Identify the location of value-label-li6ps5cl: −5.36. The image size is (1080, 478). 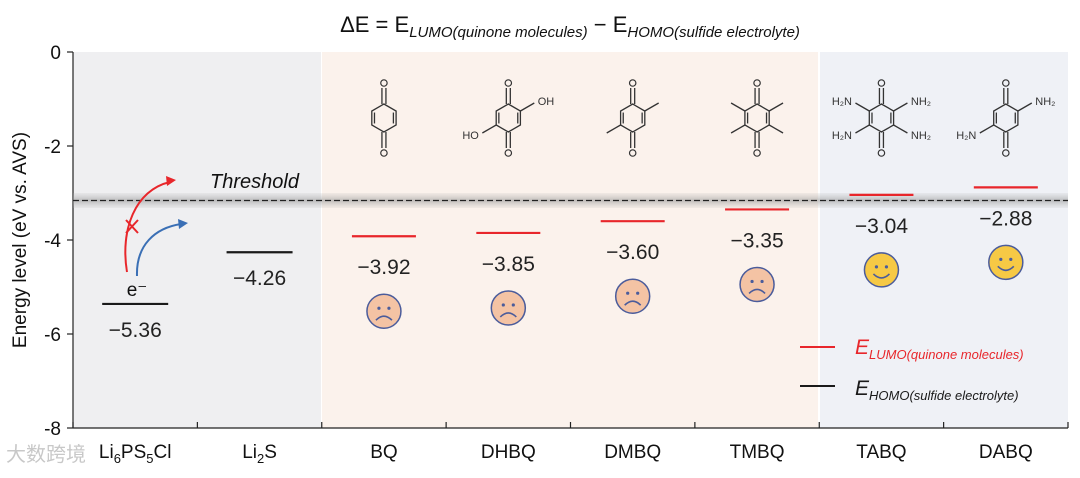
(135, 330).